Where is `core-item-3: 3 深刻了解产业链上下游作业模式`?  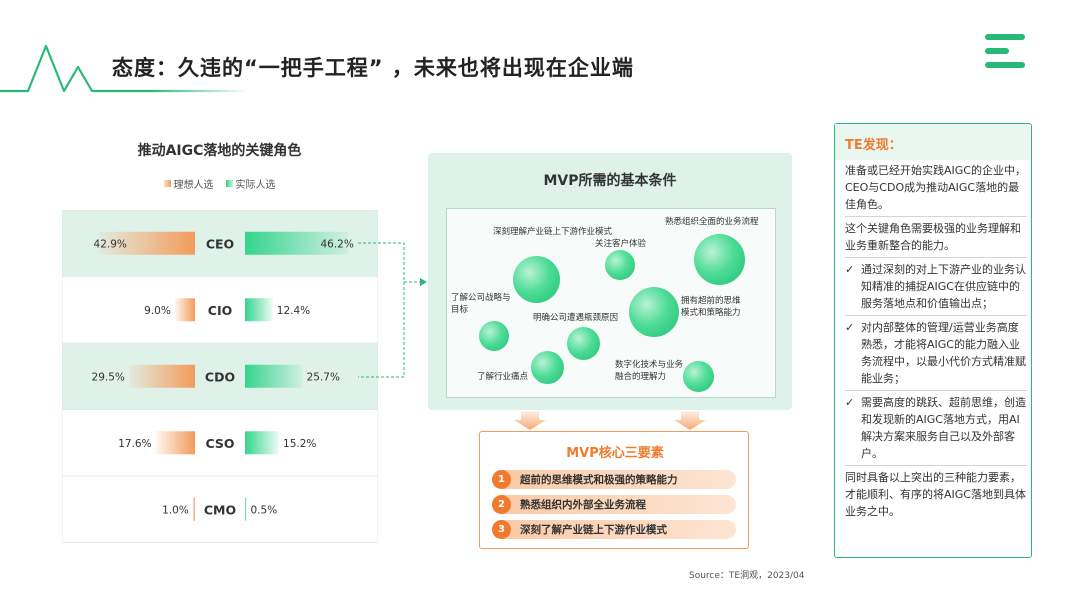
core-item-3: 3 深刻了解产业链上下游作业模式 is located at coordinates (614, 529).